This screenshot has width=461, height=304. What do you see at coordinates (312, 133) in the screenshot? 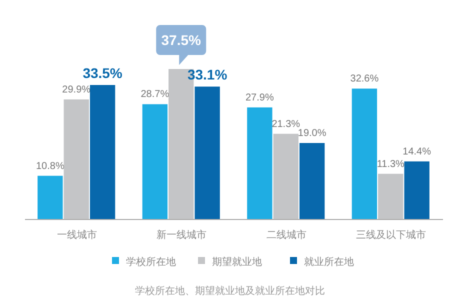
I see `data-label: 19.0%` at bounding box center [312, 133].